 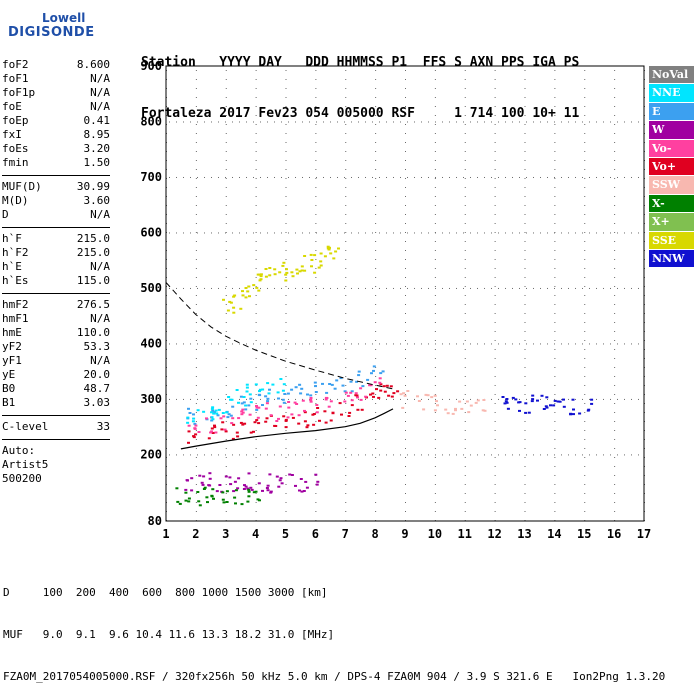 I want to click on param-label: foEs, so click(x=15, y=148).